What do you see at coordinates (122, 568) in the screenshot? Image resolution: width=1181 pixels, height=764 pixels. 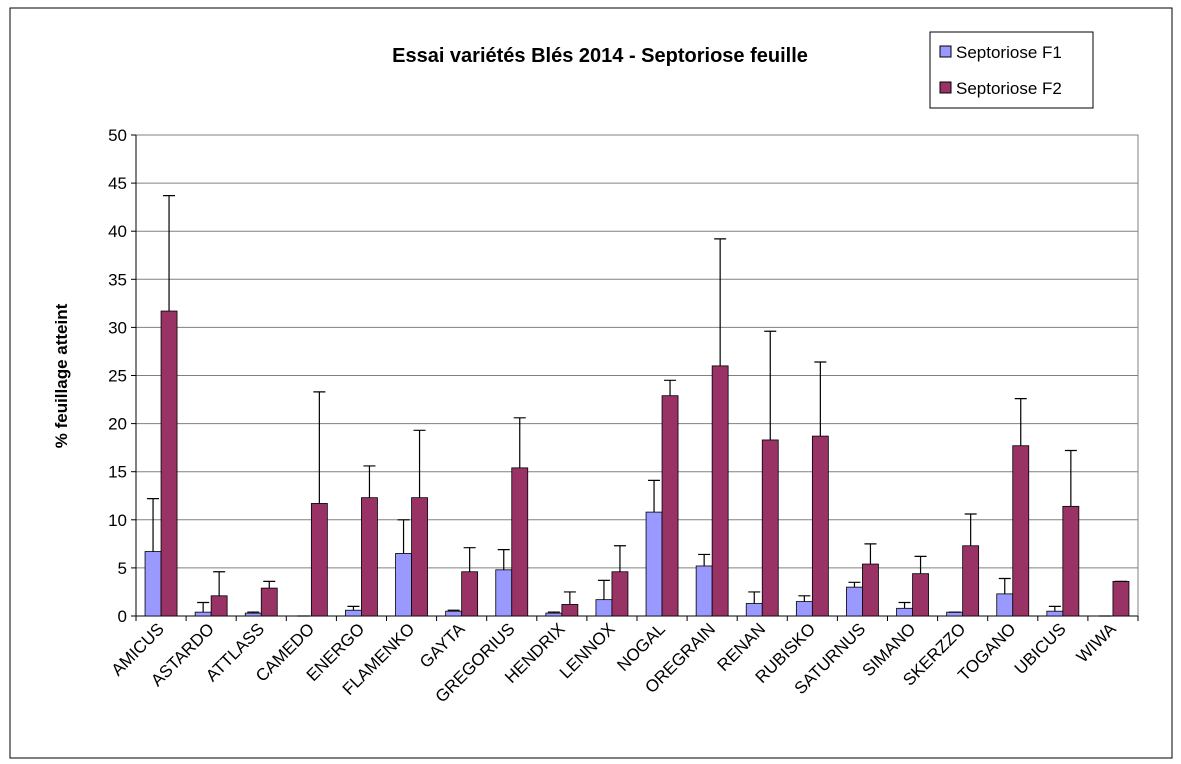 I see `y-tick-label: 5` at bounding box center [122, 568].